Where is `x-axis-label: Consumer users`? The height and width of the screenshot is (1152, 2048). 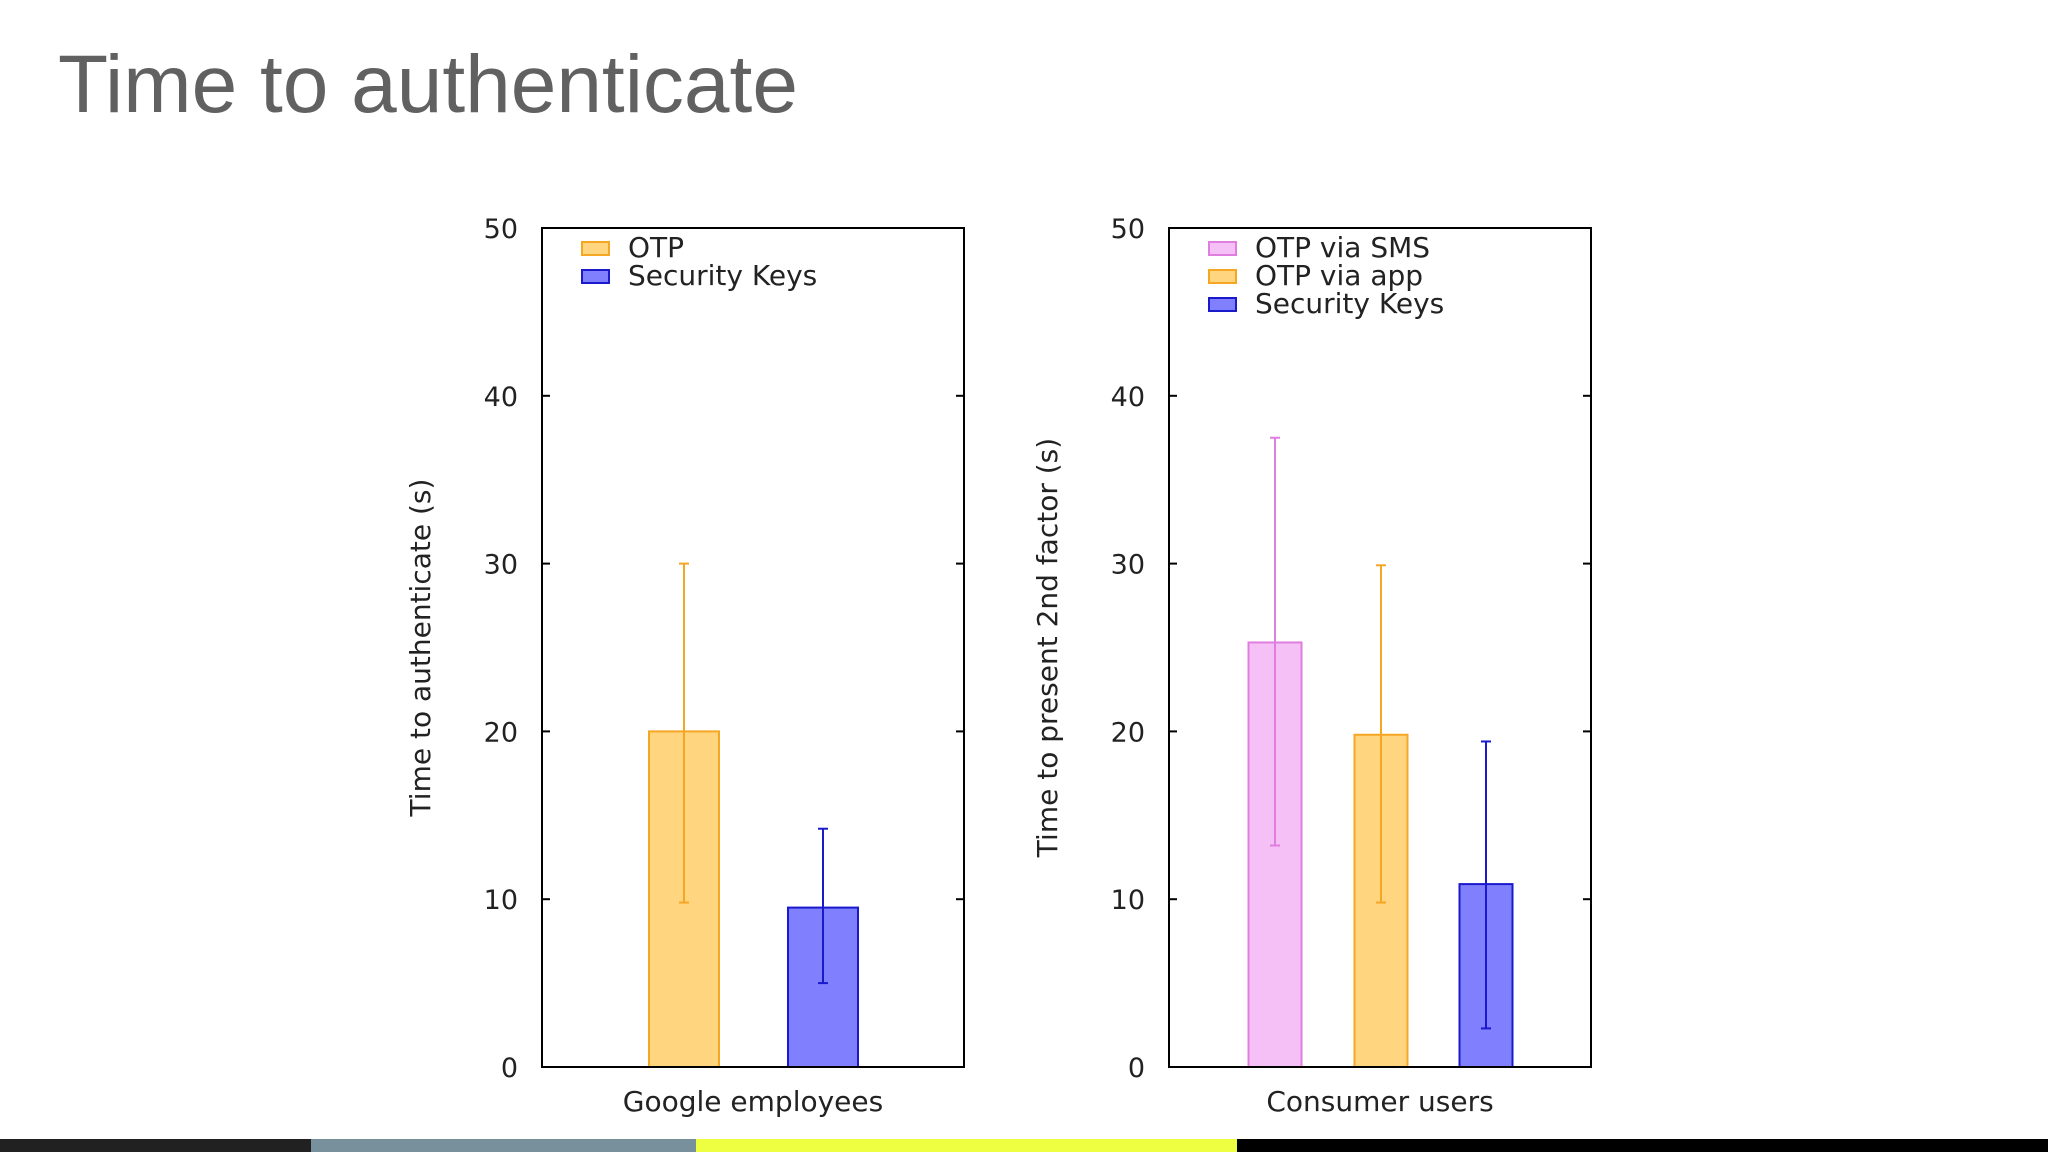
x-axis-label: Consumer users is located at coordinates (1379, 1101).